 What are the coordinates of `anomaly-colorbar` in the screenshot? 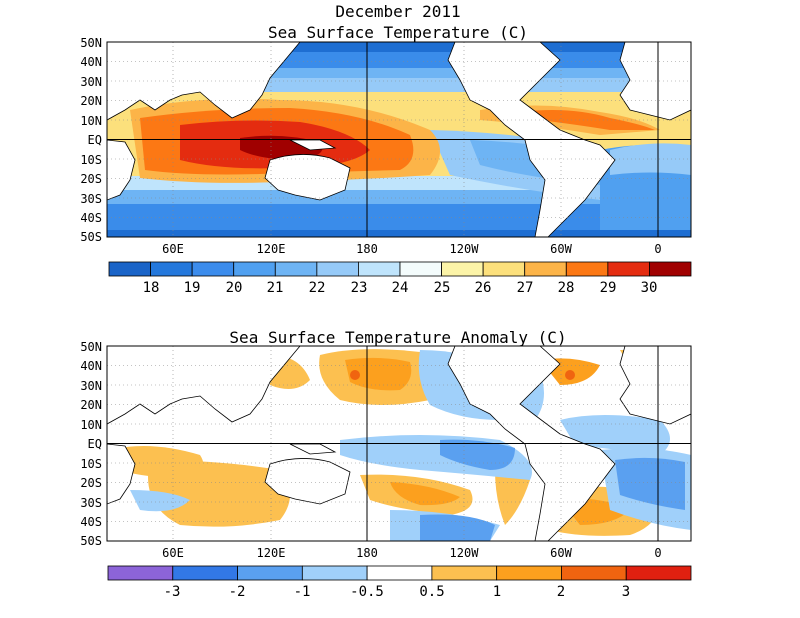 It's located at (399, 573).